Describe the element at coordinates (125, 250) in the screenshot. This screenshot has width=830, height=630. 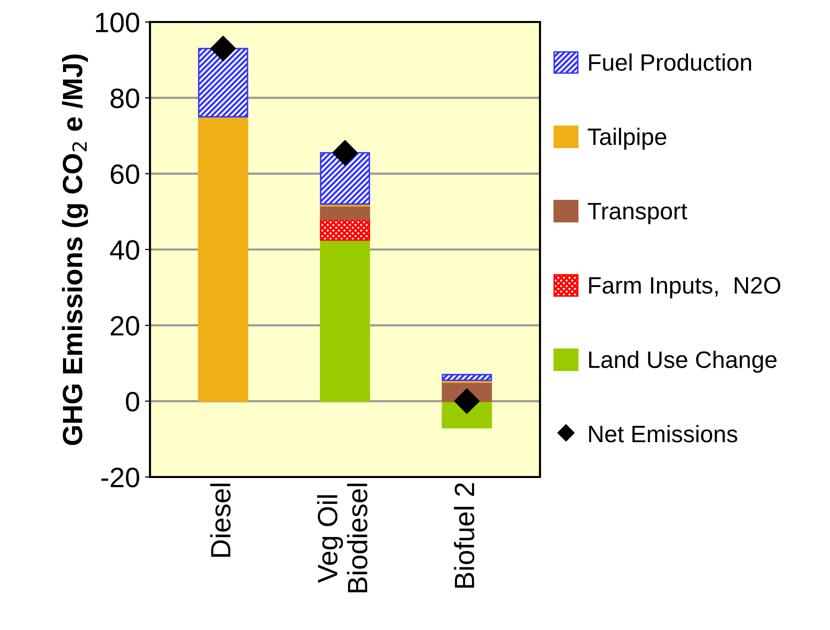
I see `y-tick-label: 40` at that location.